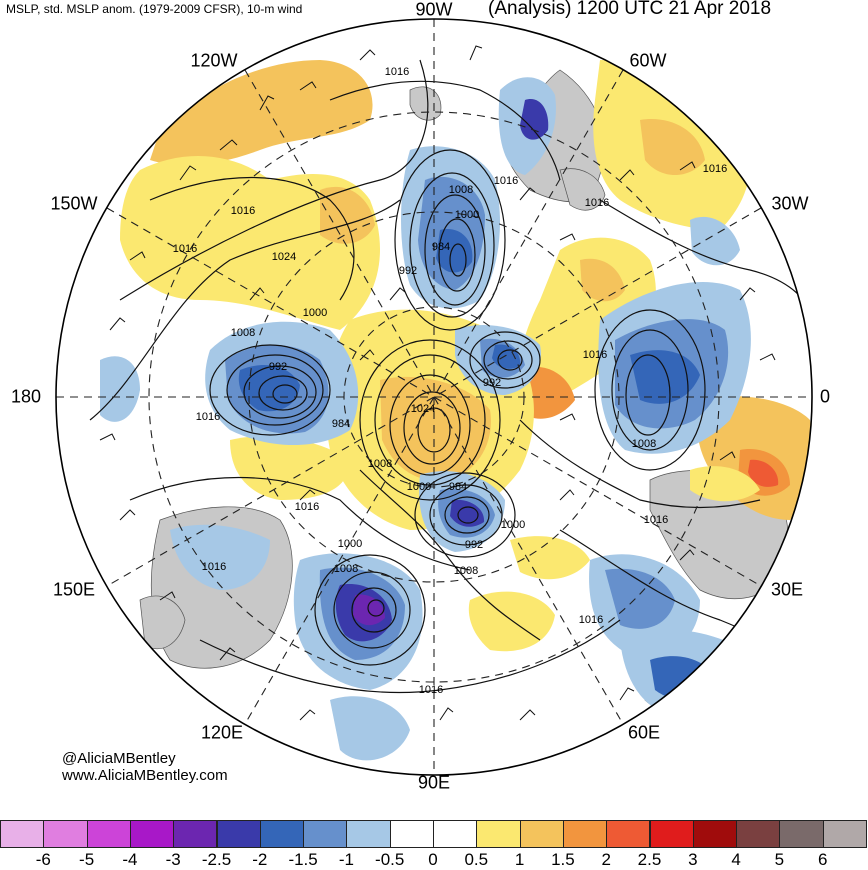  I want to click on longitude-label-120w: 120W, so click(214, 60).